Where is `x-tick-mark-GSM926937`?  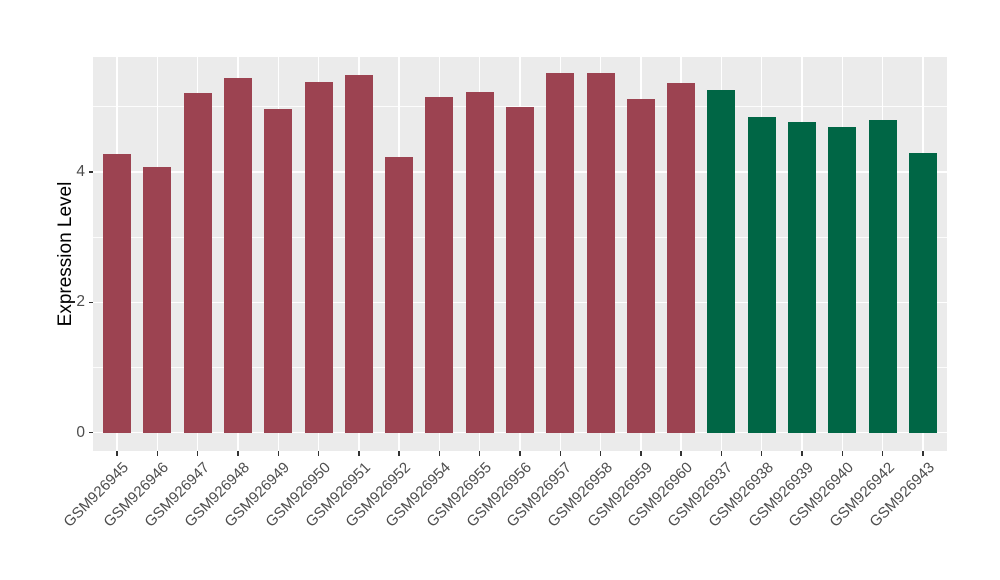 x-tick-mark-GSM926937 is located at coordinates (721, 453).